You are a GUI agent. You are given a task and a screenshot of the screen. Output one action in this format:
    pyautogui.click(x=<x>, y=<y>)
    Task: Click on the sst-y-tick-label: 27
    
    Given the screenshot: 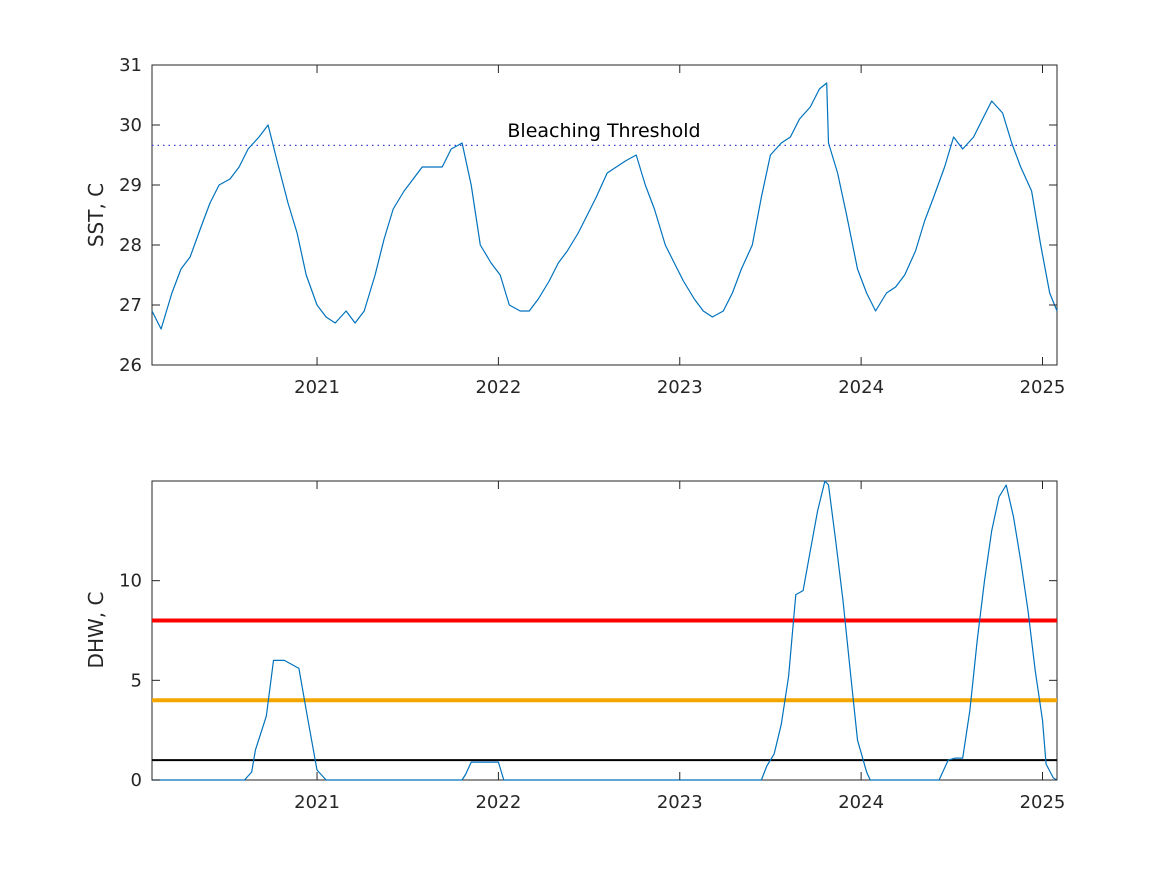 What is the action you would take?
    pyautogui.click(x=130, y=305)
    